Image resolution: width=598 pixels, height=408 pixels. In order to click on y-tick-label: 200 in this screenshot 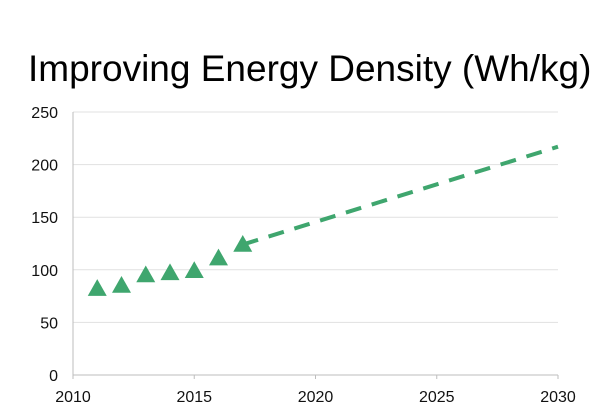, I will do `click(44, 166)`.